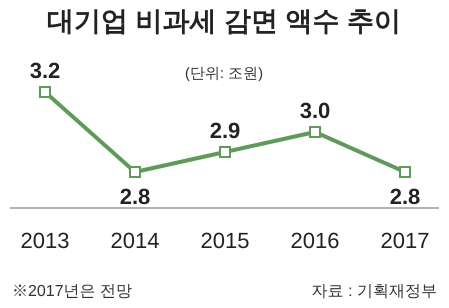  I want to click on annotation: 자료 : 기획재정부, so click(374, 291).